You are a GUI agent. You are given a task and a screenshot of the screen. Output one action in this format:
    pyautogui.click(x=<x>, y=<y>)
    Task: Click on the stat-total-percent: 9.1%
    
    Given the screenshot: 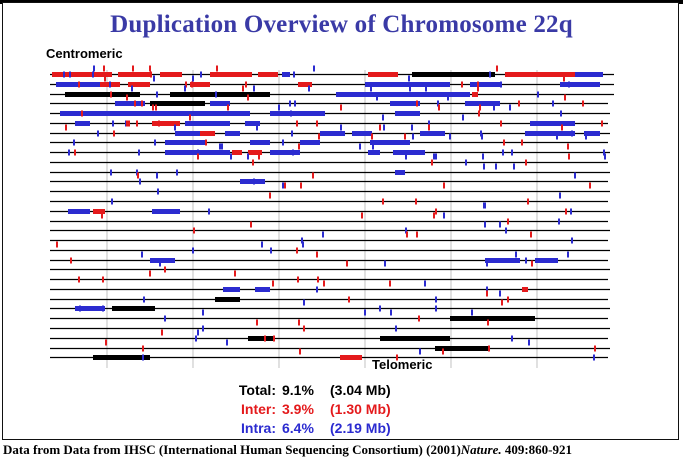 What is the action you would take?
    pyautogui.click(x=298, y=390)
    